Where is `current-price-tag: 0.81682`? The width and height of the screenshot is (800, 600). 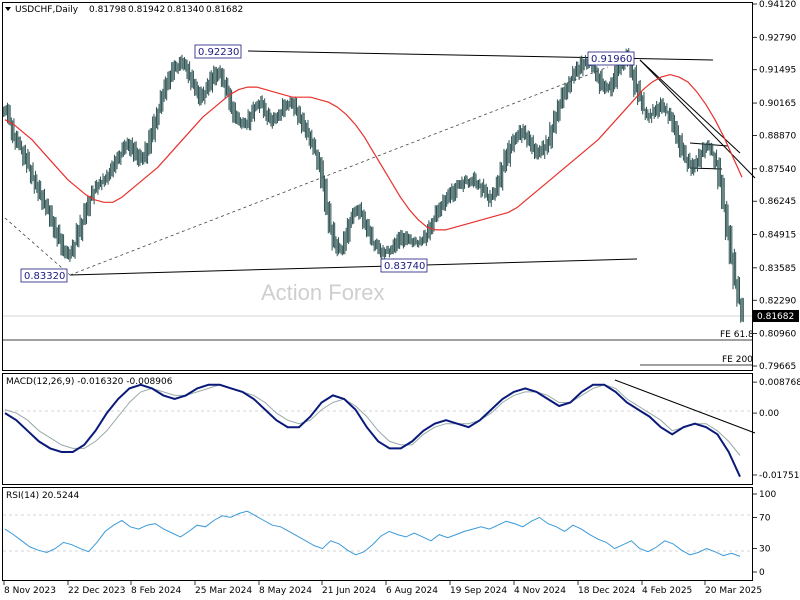 current-price-tag: 0.81682 is located at coordinates (776, 316).